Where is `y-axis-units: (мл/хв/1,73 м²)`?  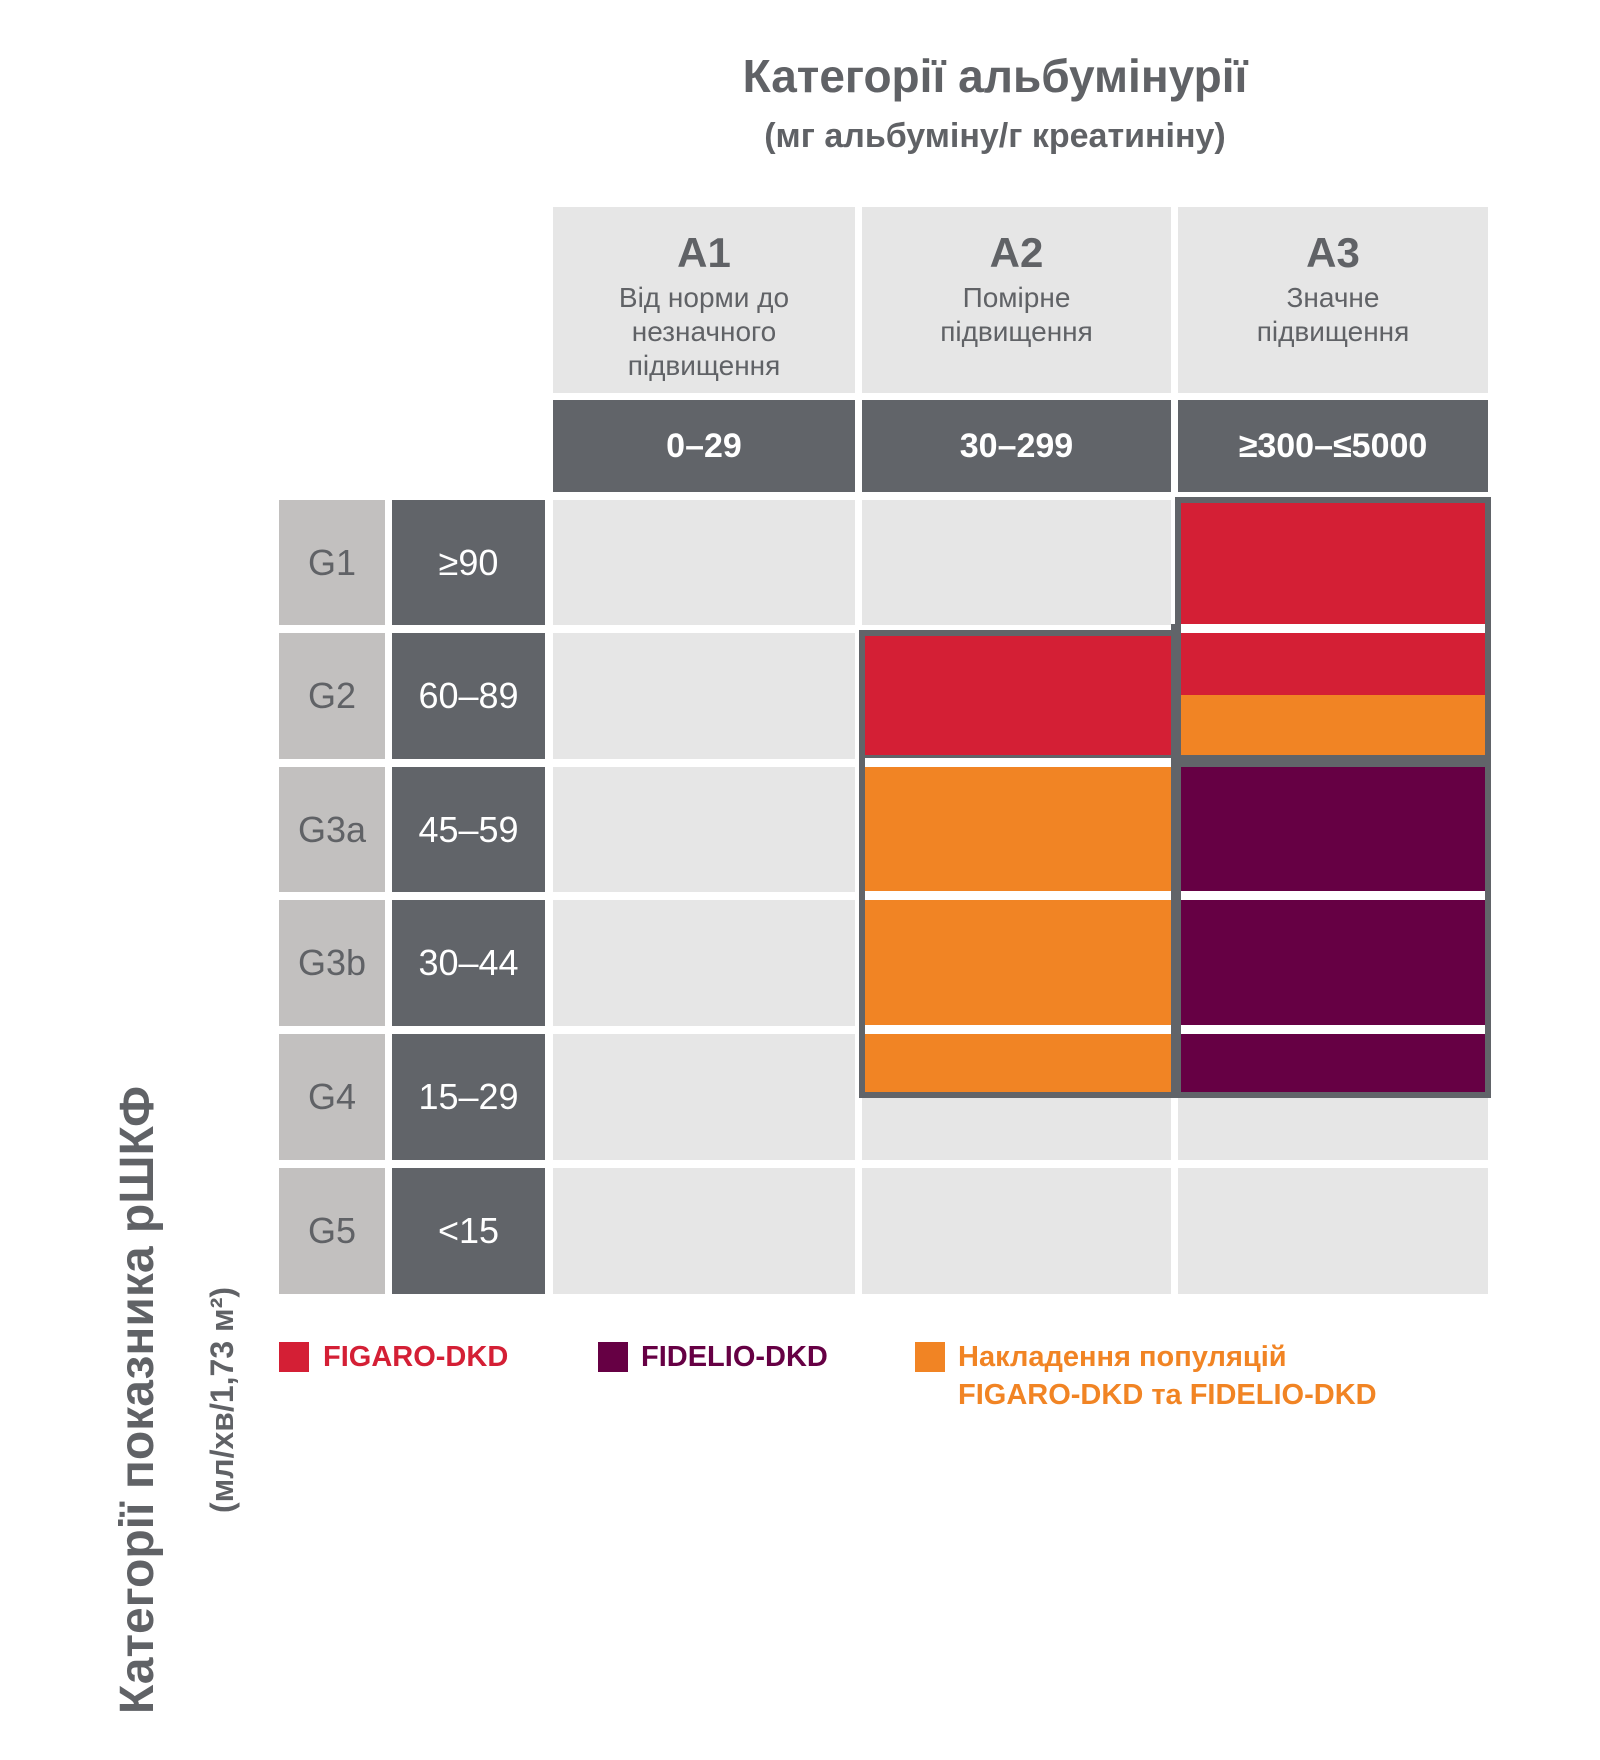 y-axis-units: (мл/хв/1,73 м²) is located at coordinates (222, 1400).